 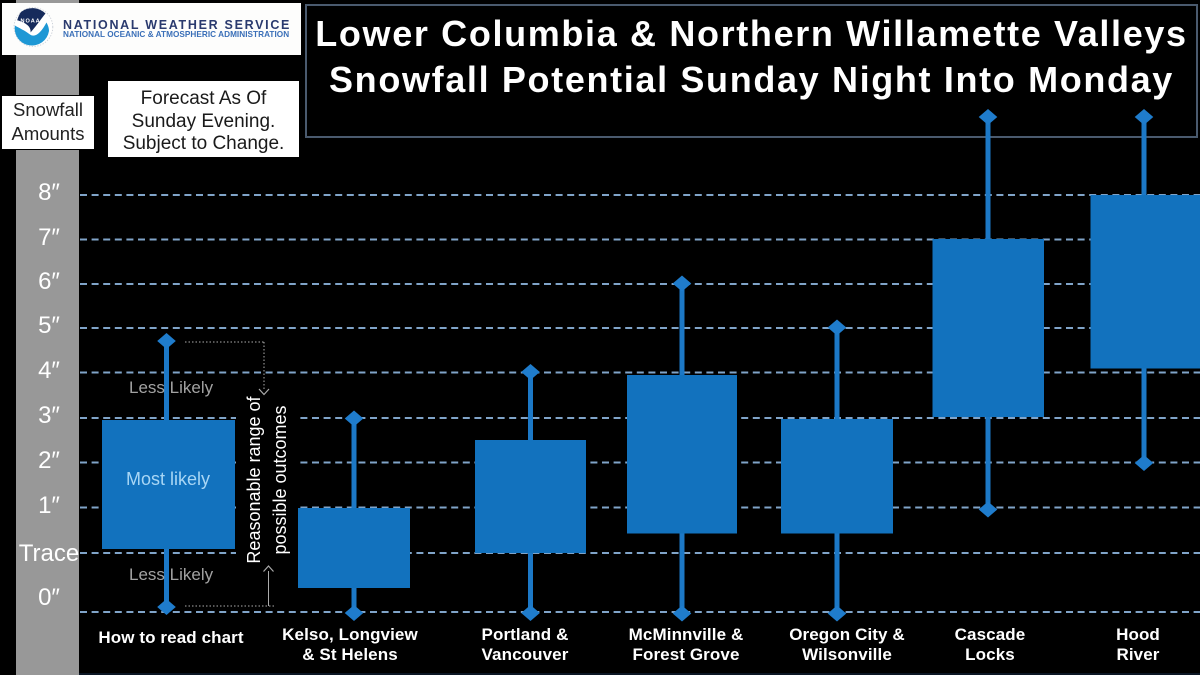 I want to click on svg-text: Reasonable range of, so click(x=254, y=479).